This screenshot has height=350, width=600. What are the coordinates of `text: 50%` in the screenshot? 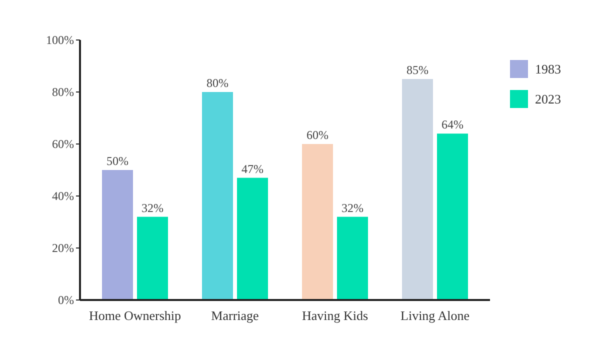 It's located at (117, 161).